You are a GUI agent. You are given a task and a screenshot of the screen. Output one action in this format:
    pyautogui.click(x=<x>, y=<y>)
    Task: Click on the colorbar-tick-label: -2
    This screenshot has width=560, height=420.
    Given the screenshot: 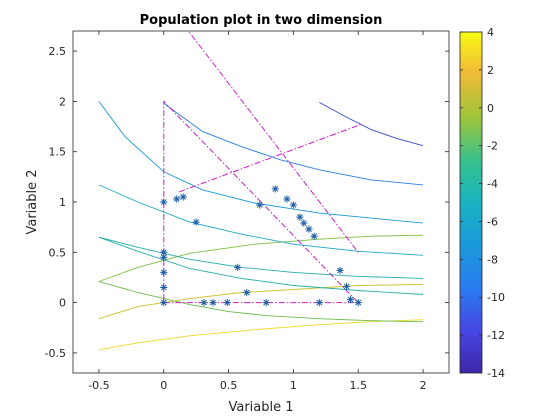 What is the action you would take?
    pyautogui.click(x=492, y=146)
    